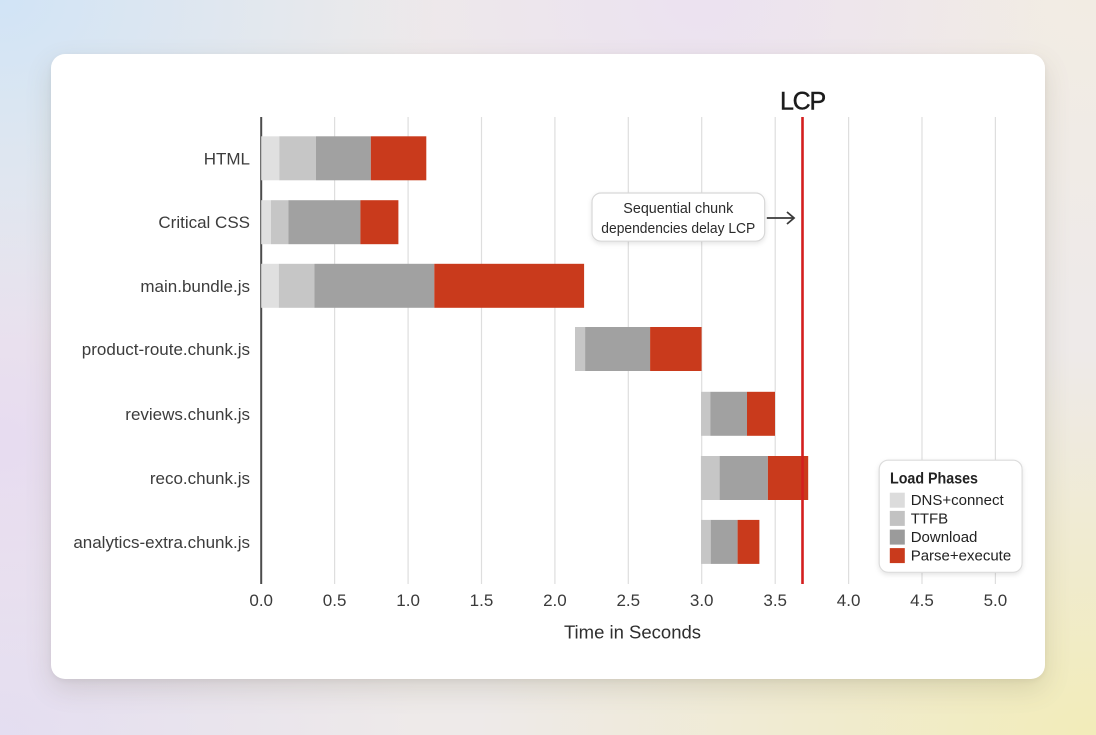  Describe the element at coordinates (678, 228) in the screenshot. I see `svg-text: dependencies delay LCP` at that location.